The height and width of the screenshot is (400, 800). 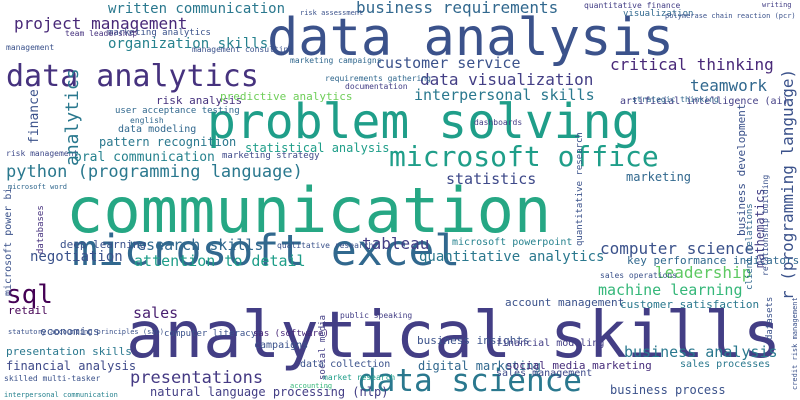 What do you see at coordinates (473, 340) in the screenshot?
I see `word: business insights` at bounding box center [473, 340].